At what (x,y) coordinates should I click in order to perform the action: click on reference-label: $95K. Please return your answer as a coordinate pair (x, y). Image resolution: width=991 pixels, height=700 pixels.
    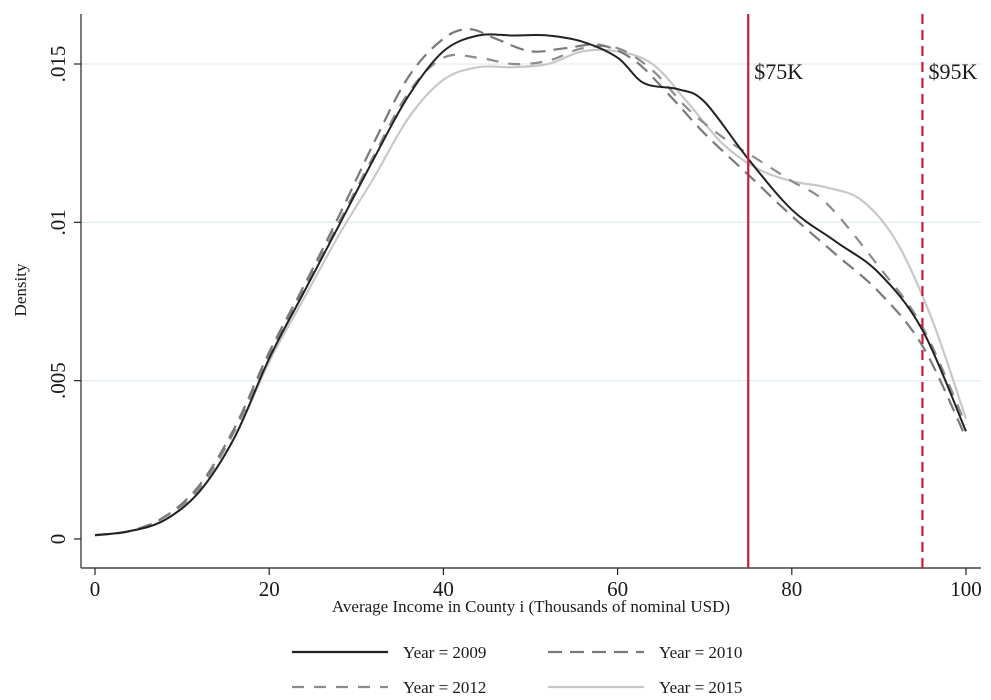
    Looking at the image, I should click on (952, 71).